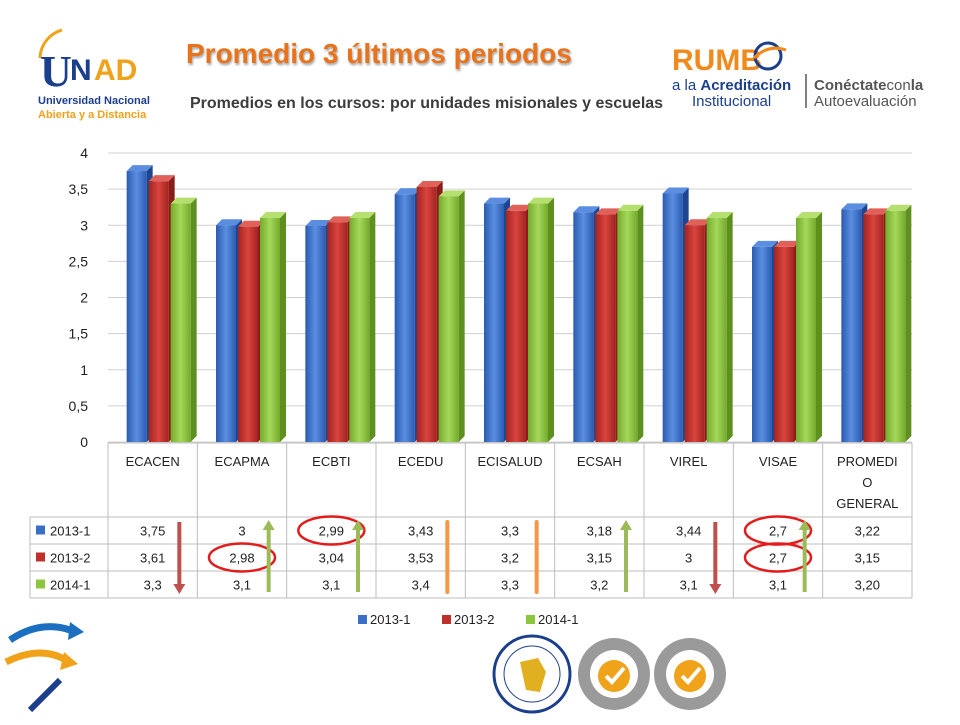 Image resolution: width=960 pixels, height=725 pixels. What do you see at coordinates (778, 531) in the screenshot?
I see `data-label: 2,7` at bounding box center [778, 531].